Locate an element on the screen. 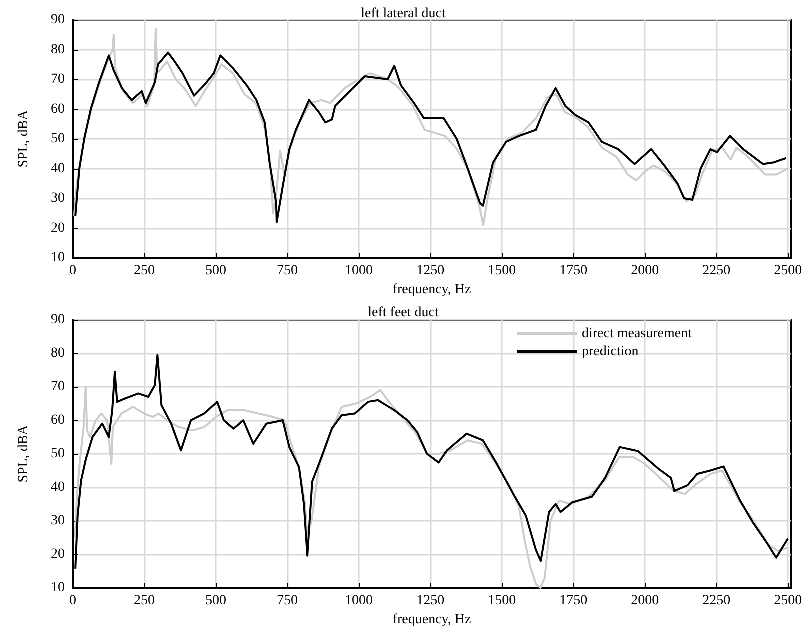 Image resolution: width=807 pixels, height=631 pixels. chart-title: left feet duct is located at coordinates (403, 313).